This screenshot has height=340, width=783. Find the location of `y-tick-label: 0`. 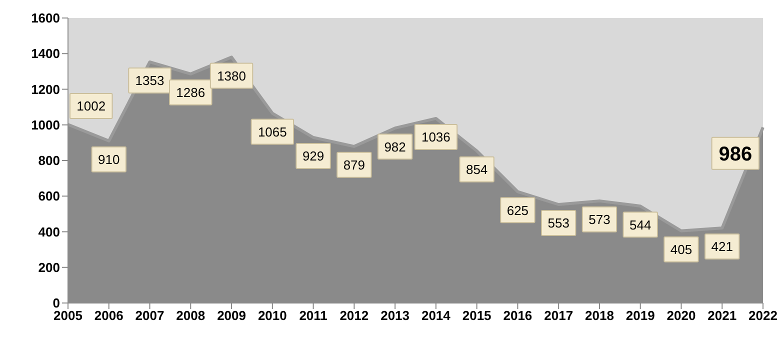

y-tick-label: 0 is located at coordinates (56, 303).